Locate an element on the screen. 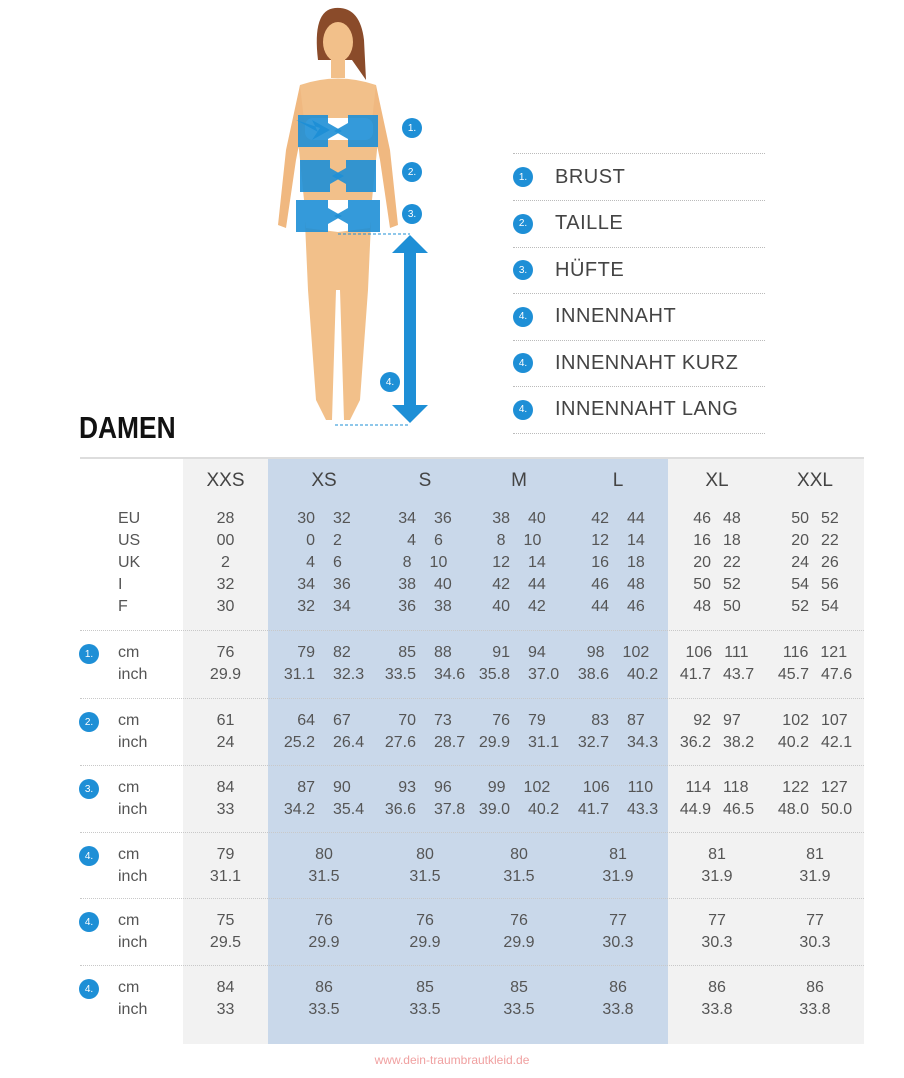 The height and width of the screenshot is (1078, 904). cell-value: 6 is located at coordinates (337, 562).